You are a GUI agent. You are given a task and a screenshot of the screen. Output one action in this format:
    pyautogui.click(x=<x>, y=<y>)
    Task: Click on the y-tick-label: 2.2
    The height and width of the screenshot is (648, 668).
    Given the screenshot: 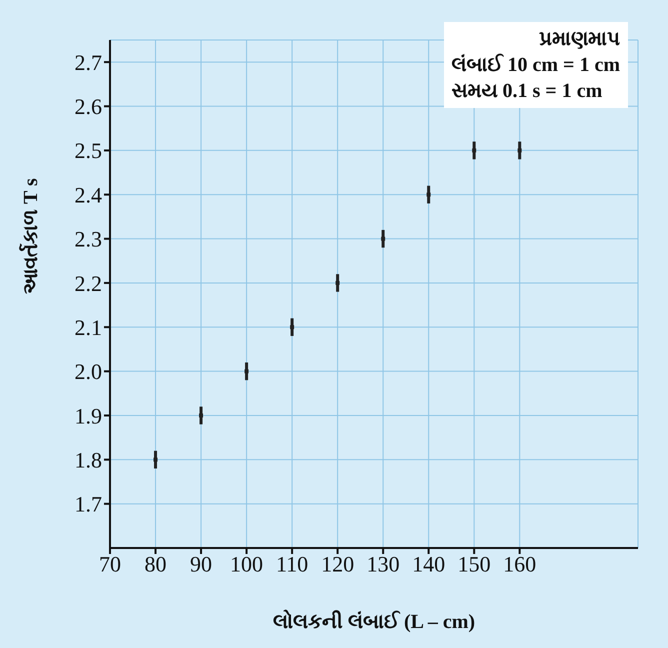 What is the action you would take?
    pyautogui.click(x=88, y=283)
    